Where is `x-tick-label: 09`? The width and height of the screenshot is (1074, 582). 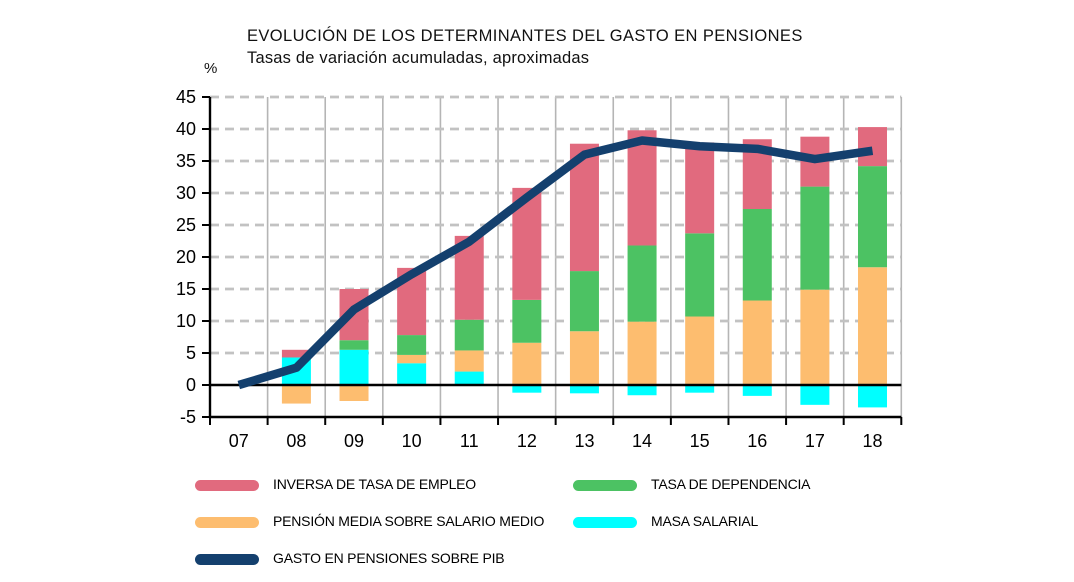
x-tick-label: 09 is located at coordinates (354, 441).